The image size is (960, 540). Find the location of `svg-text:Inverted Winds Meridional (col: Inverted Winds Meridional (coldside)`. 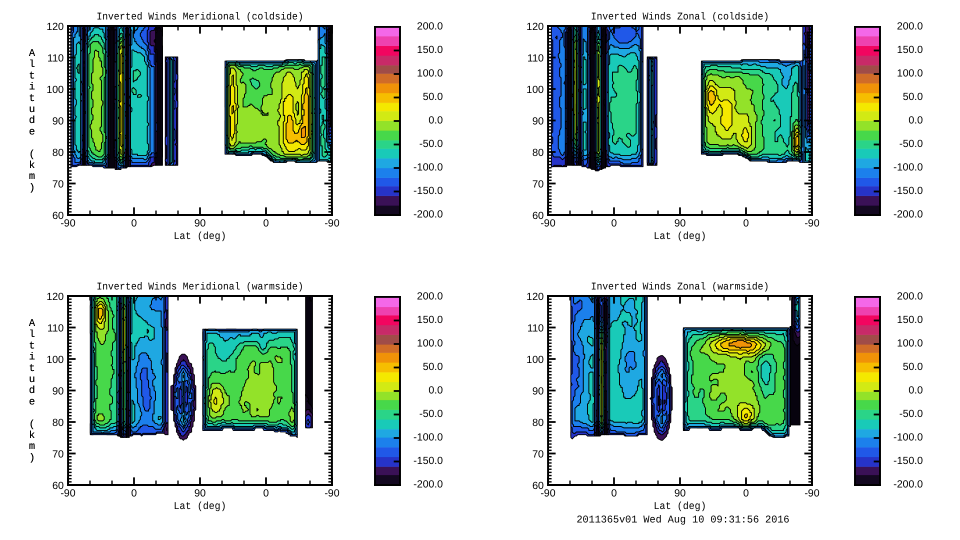

svg-text:Inverted Winds Meridional (col: Inverted Winds Meridional (coldside) is located at coordinates (200, 17).